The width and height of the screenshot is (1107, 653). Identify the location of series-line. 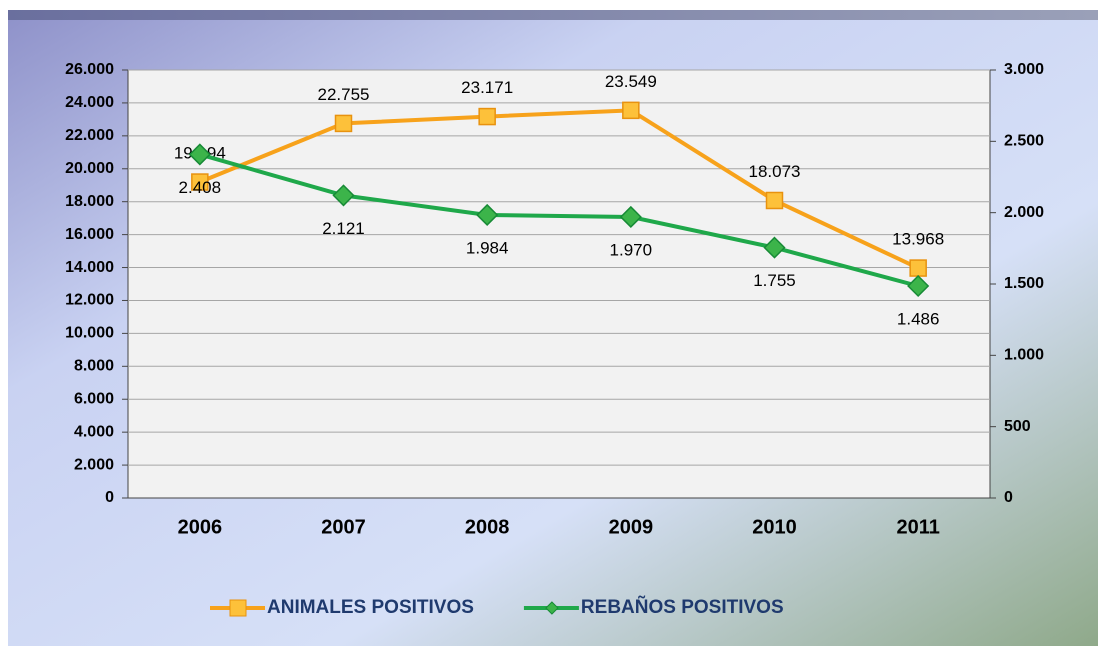
(559, 220).